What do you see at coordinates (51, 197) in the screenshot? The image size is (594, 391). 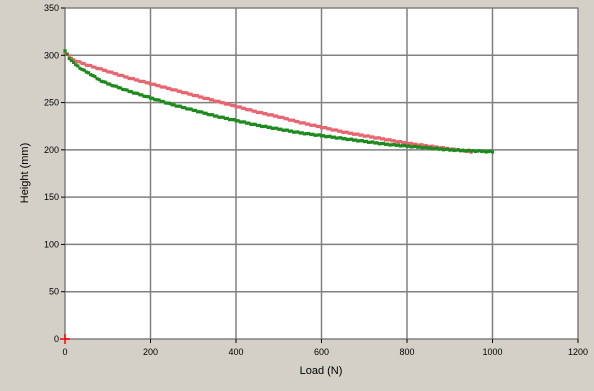 I see `y-tick-label: 150` at bounding box center [51, 197].